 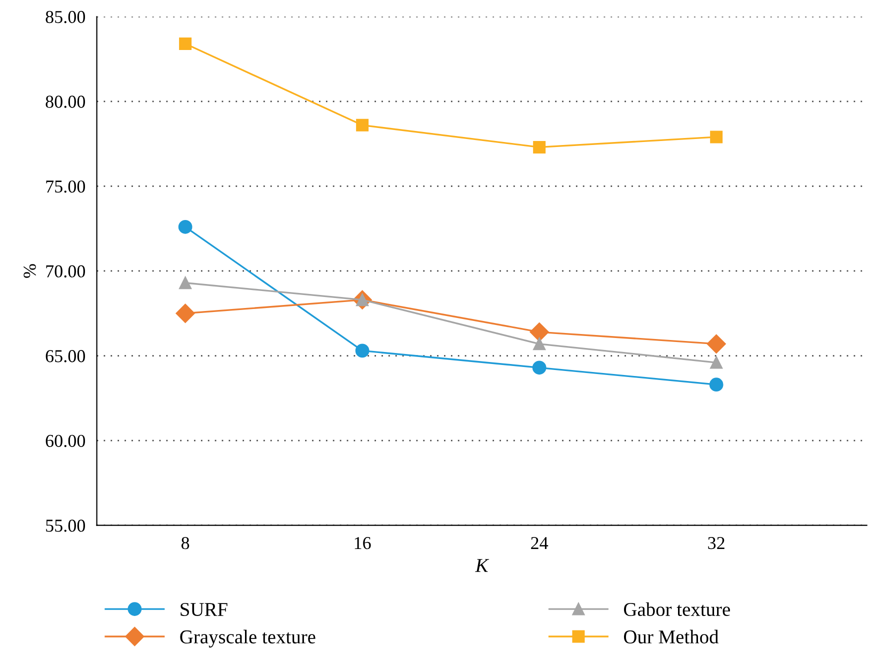 I want to click on y-tick-label: 80.00, so click(x=65, y=102).